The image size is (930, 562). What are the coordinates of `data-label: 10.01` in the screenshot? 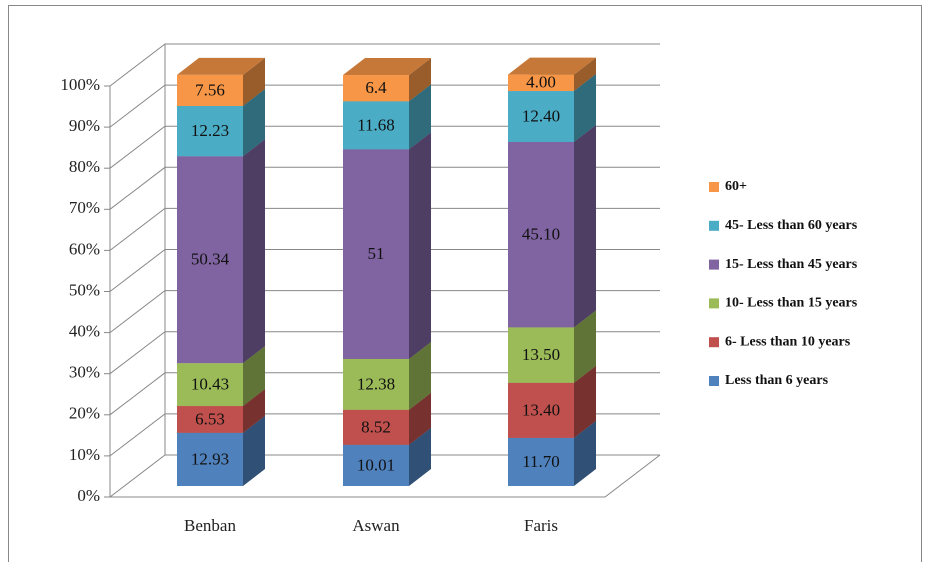 It's located at (376, 464).